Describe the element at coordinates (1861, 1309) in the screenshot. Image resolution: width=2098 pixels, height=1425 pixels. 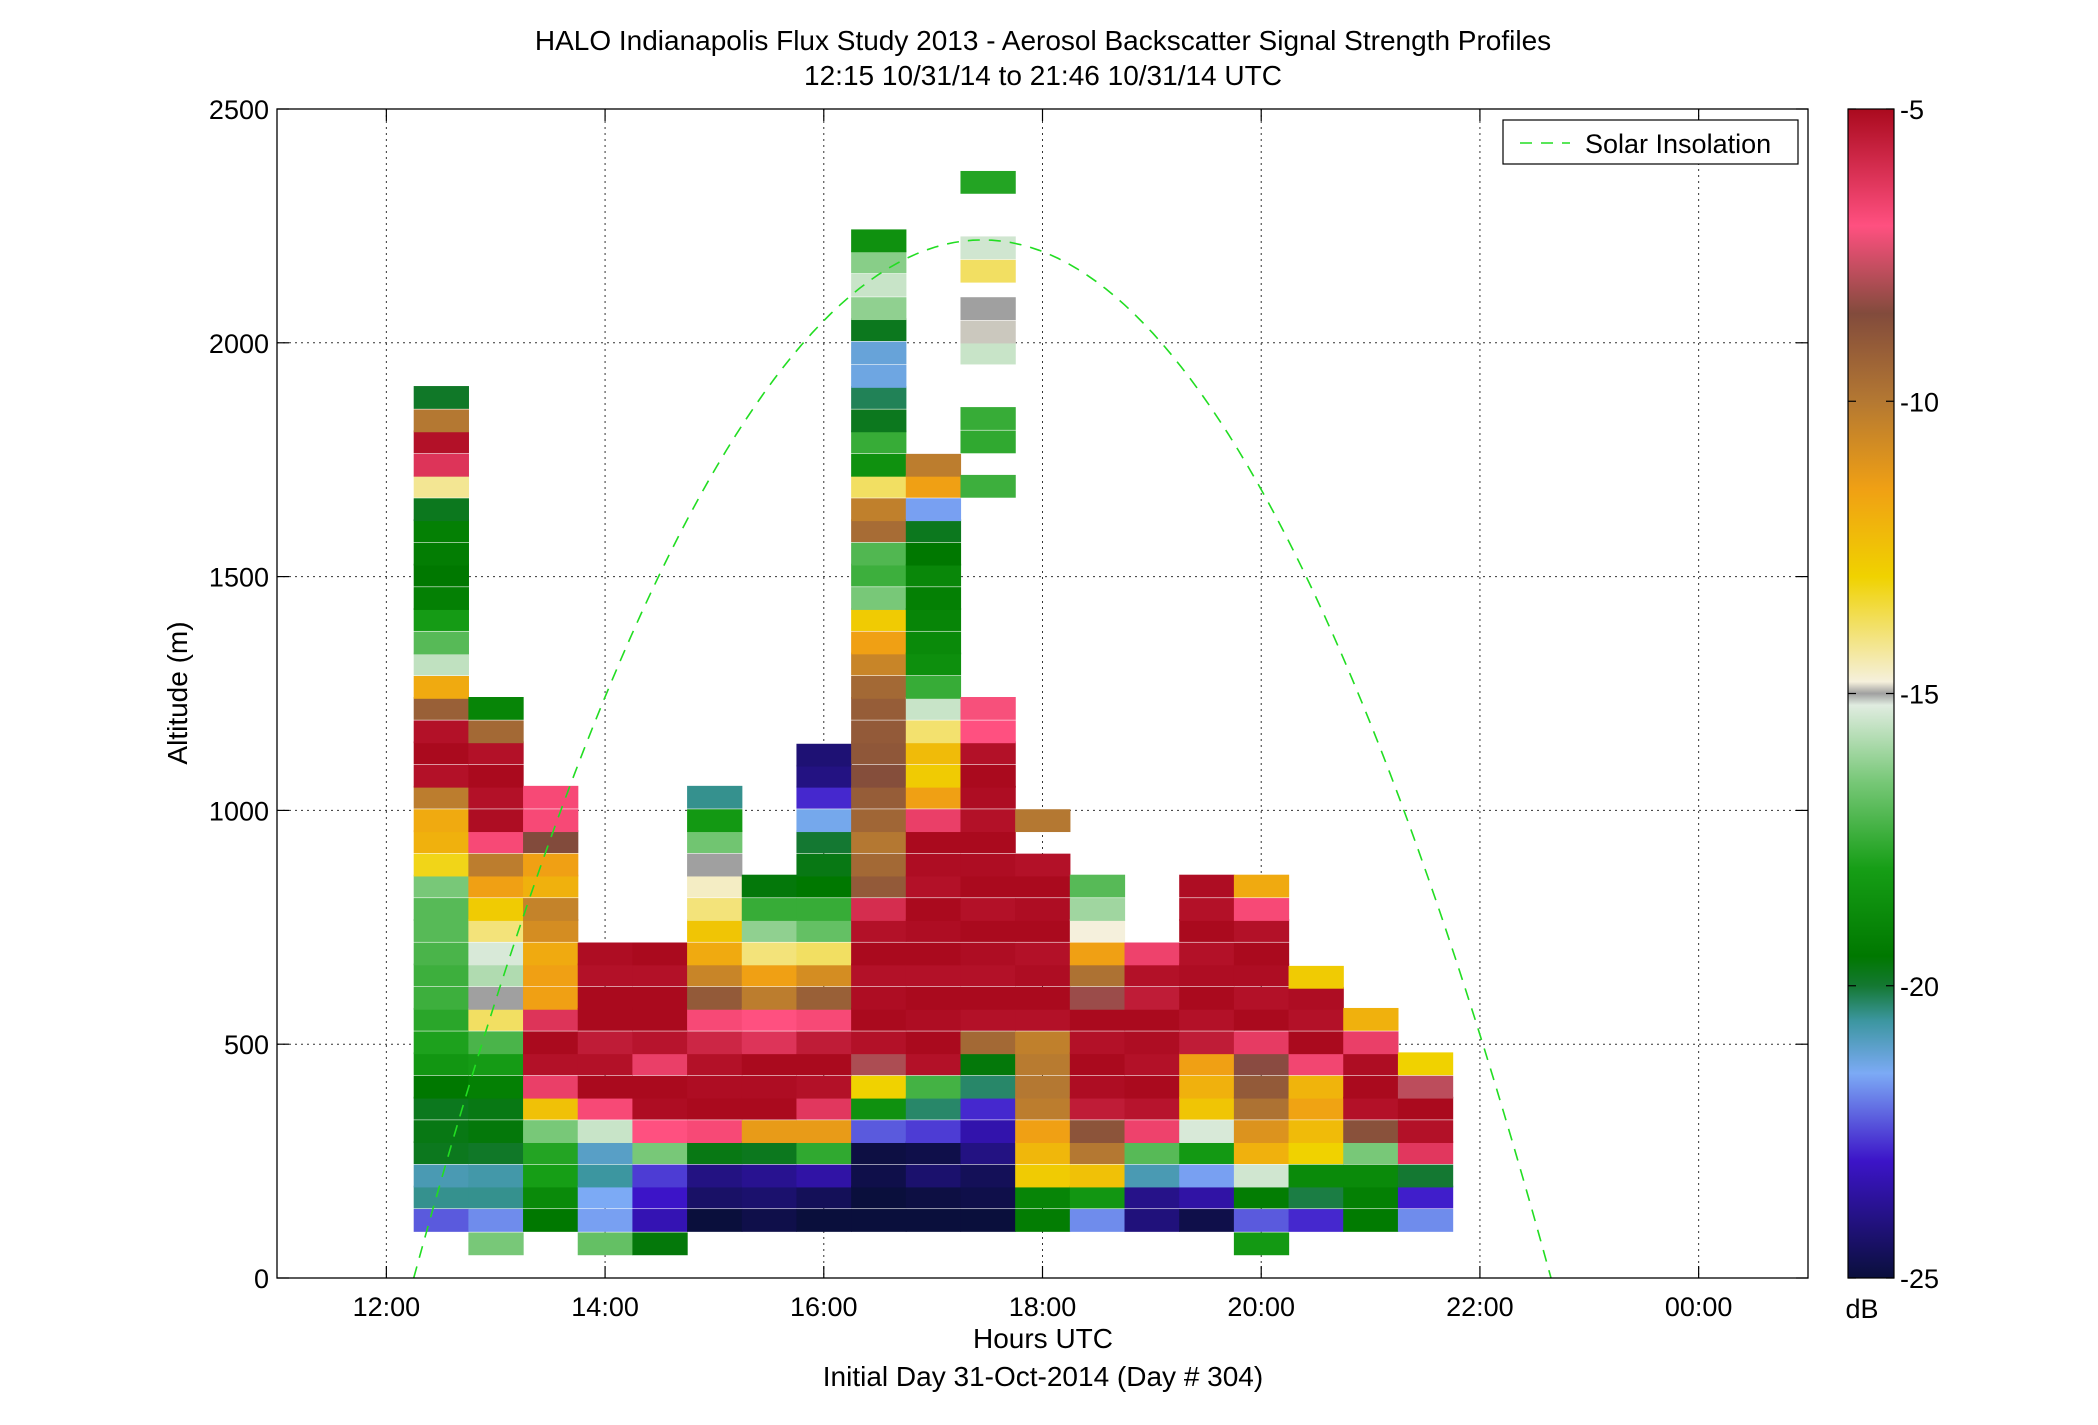
I see `colorbar-unit-label: dB` at that location.